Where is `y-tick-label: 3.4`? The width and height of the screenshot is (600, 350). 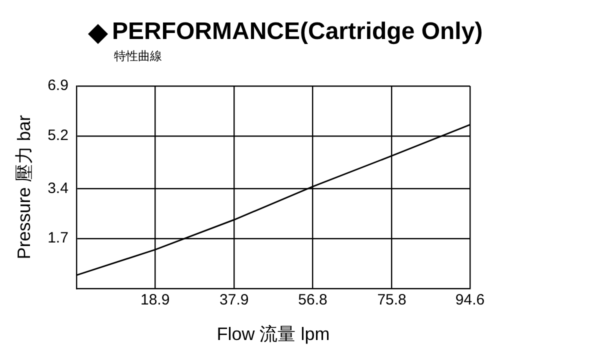 y-tick-label: 3.4 is located at coordinates (58, 188).